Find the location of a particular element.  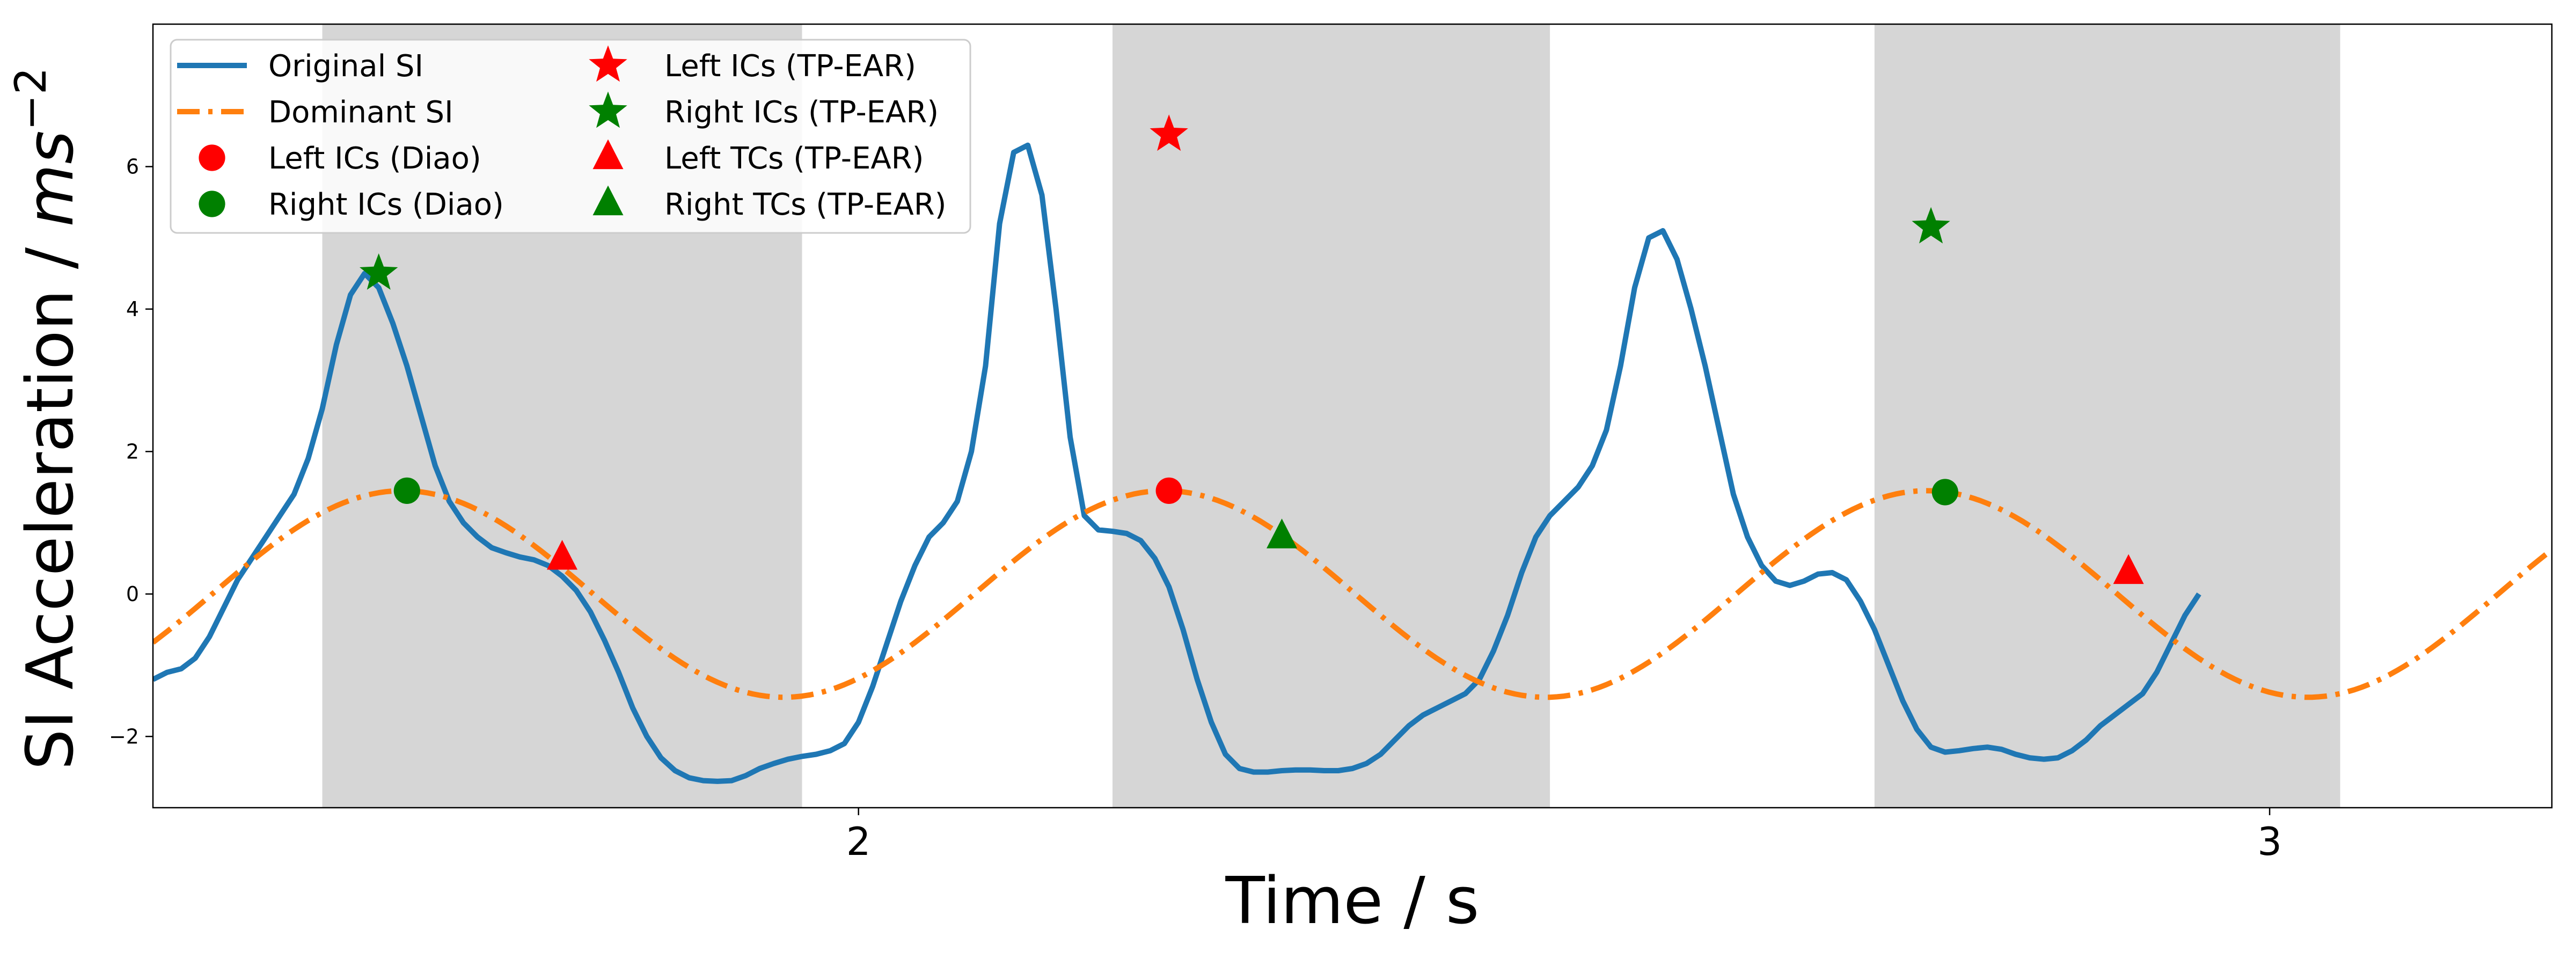

y-axis-label: SI Acceleration / ms−2 is located at coordinates (47, 418).